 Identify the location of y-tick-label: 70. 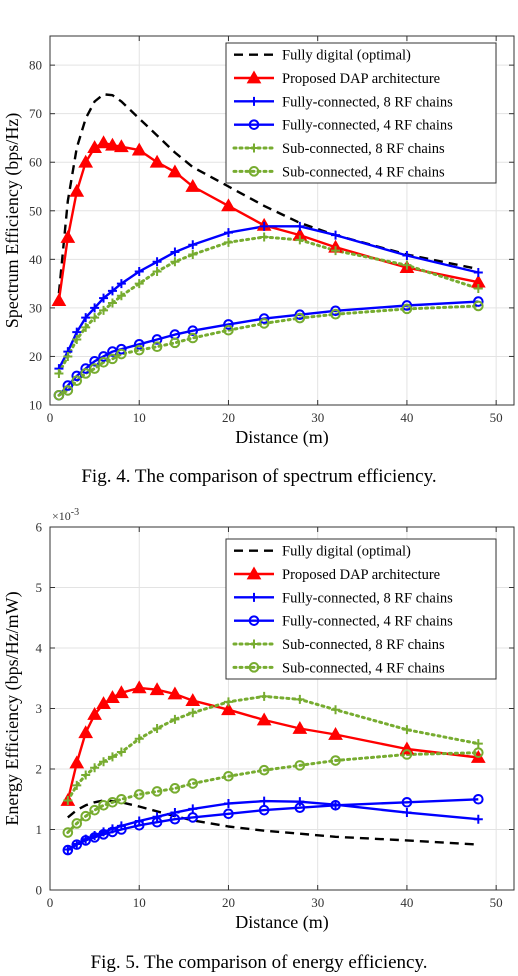
(35, 113).